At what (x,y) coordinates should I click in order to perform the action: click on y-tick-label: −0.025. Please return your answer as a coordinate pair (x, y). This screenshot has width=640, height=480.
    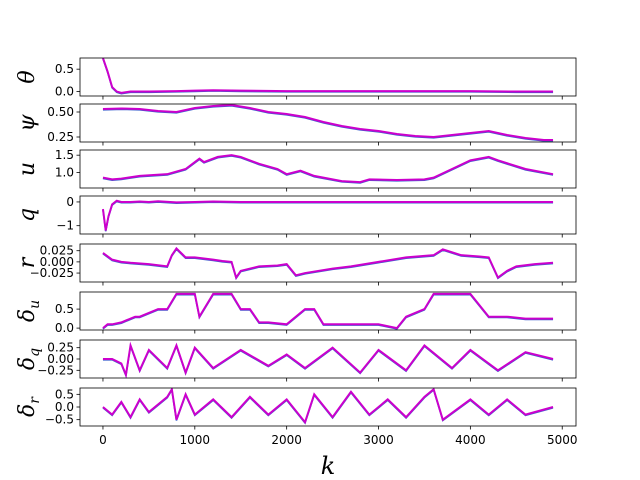
    Looking at the image, I should click on (52, 273).